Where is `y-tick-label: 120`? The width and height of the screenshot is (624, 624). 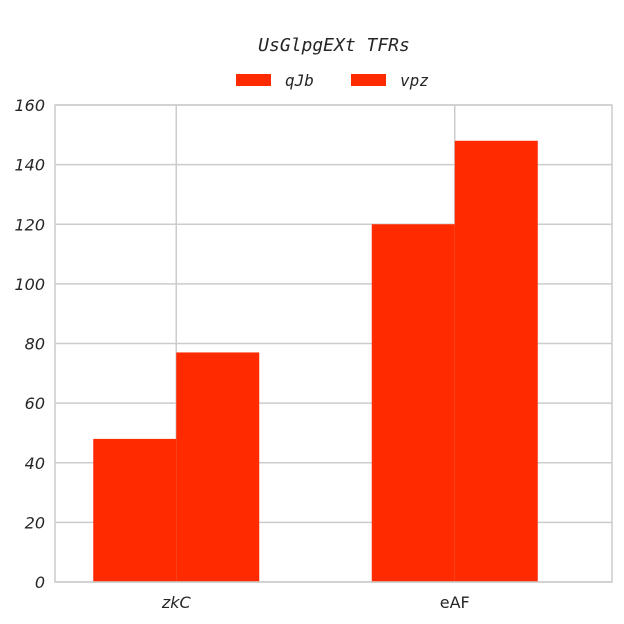 y-tick-label: 120 is located at coordinates (29, 224).